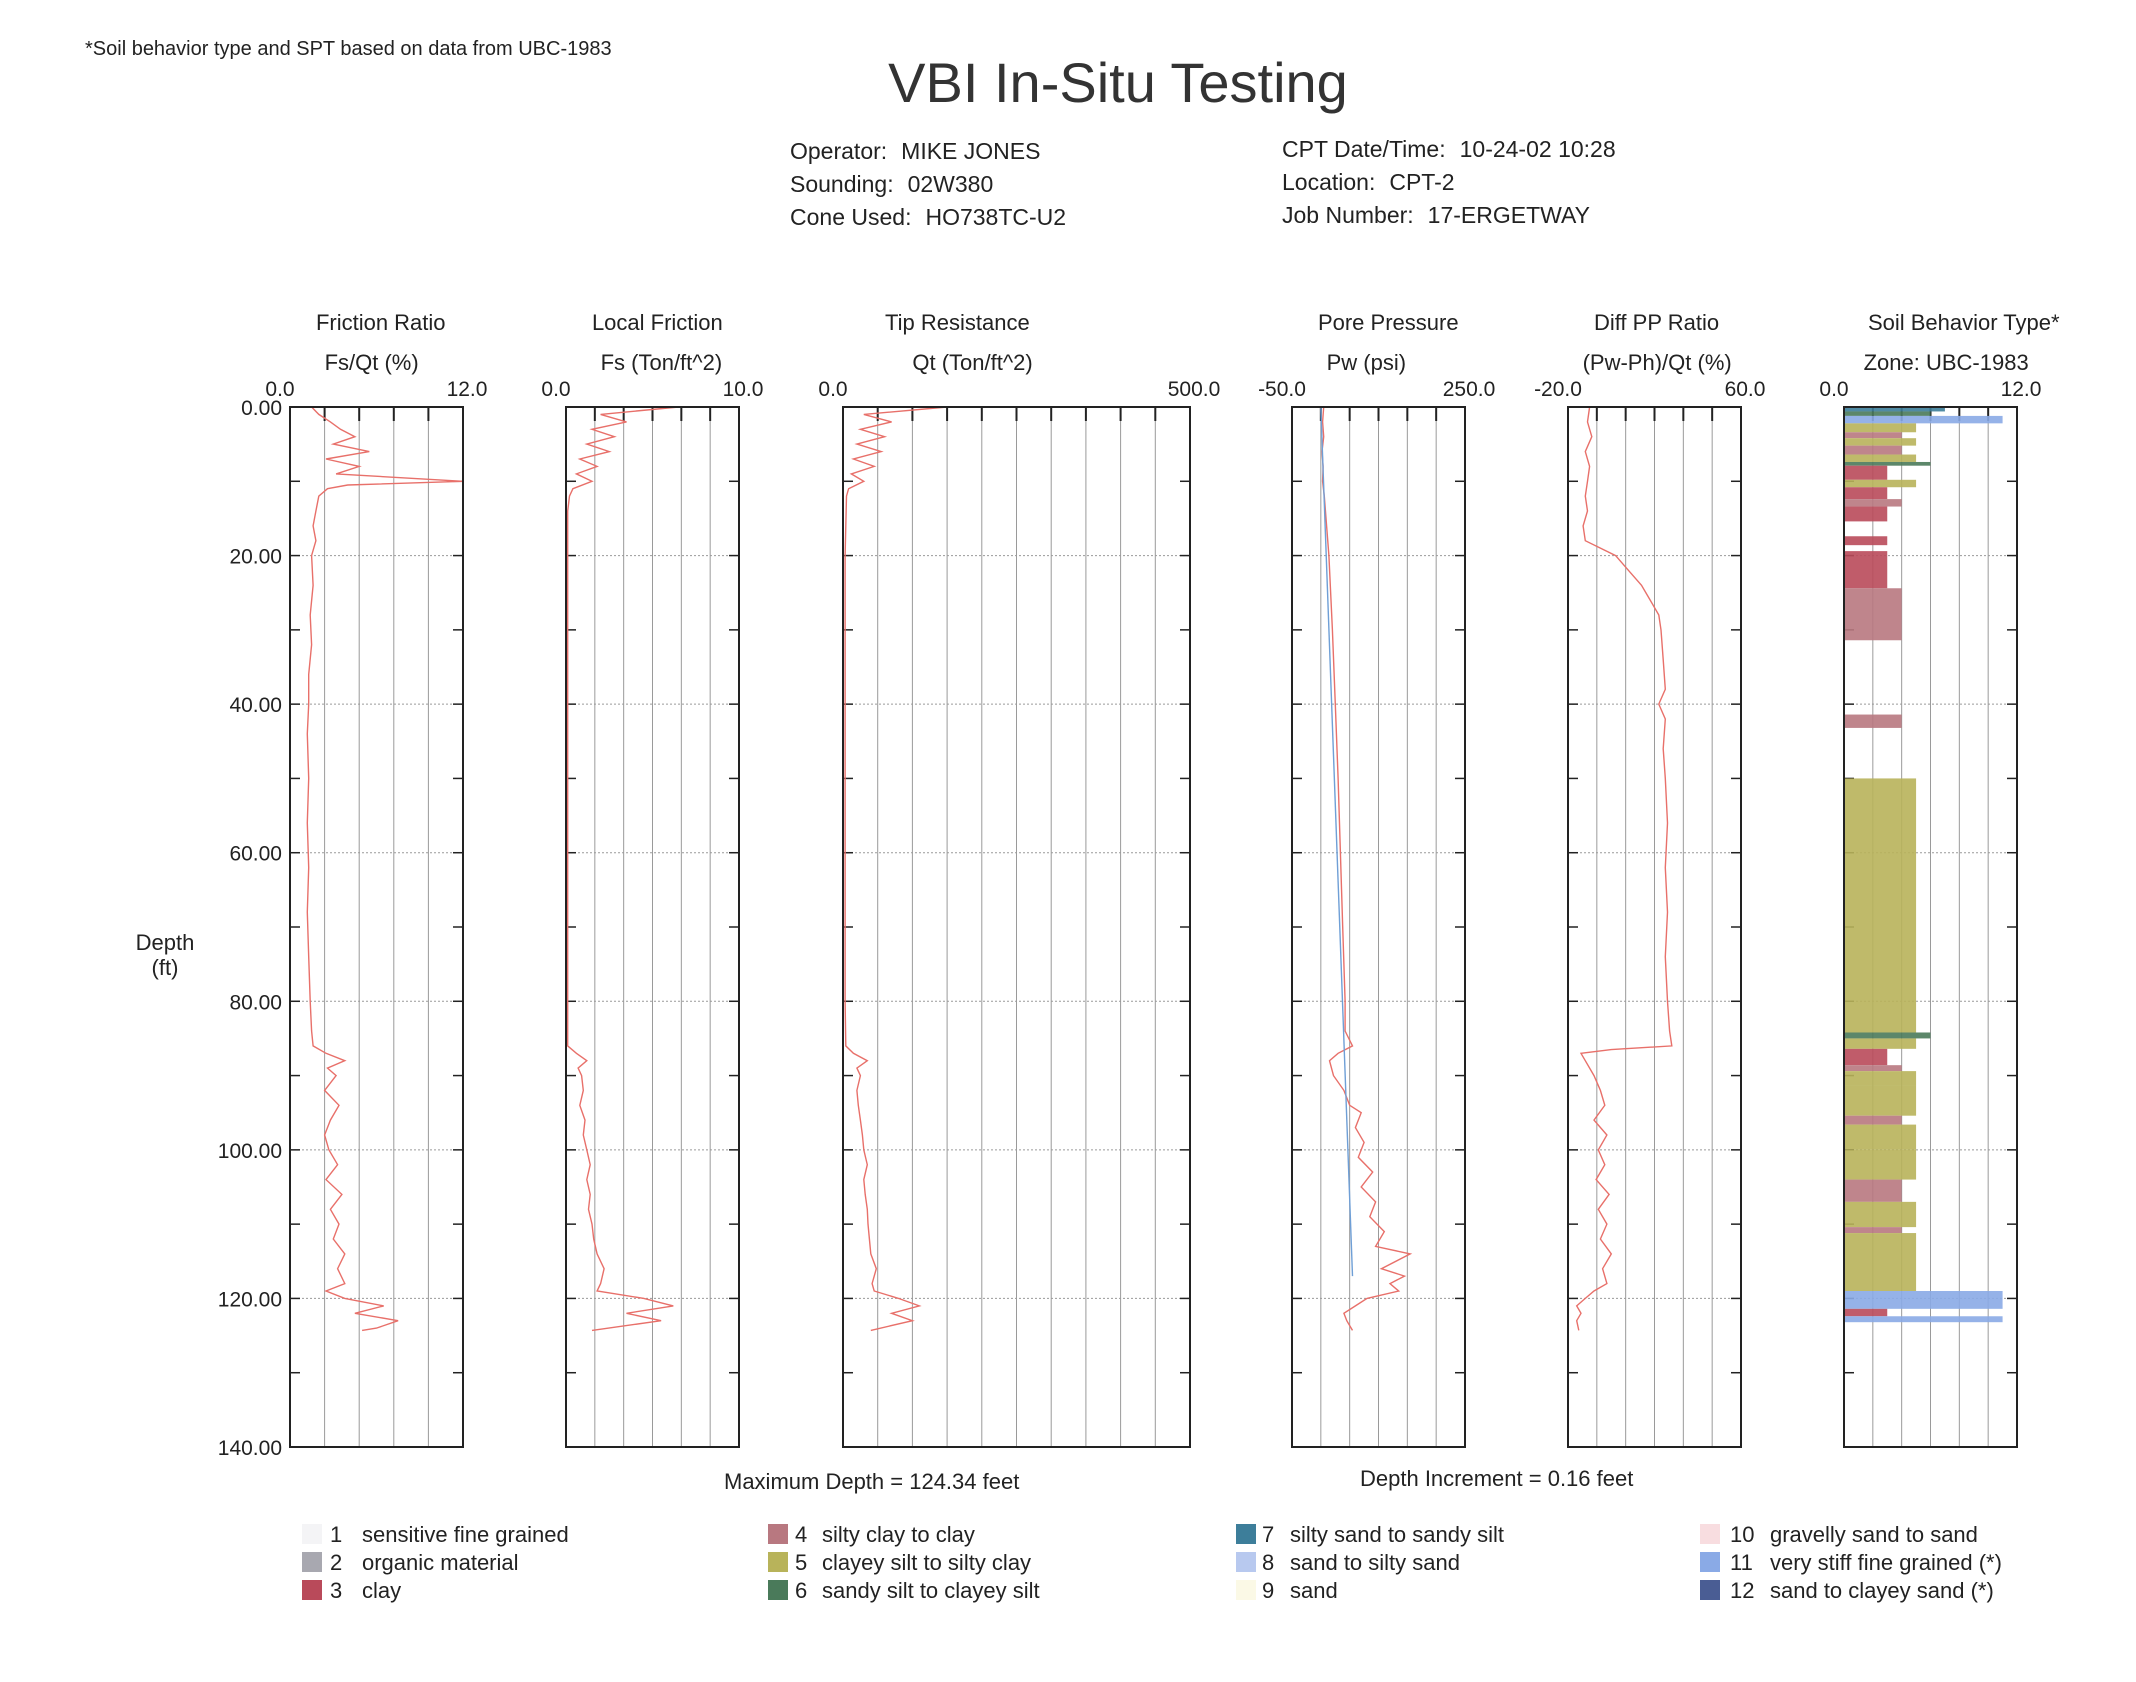 This screenshot has width=2136, height=1682. Describe the element at coordinates (381, 322) in the screenshot. I see `panel-title: Friction Ratio` at that location.